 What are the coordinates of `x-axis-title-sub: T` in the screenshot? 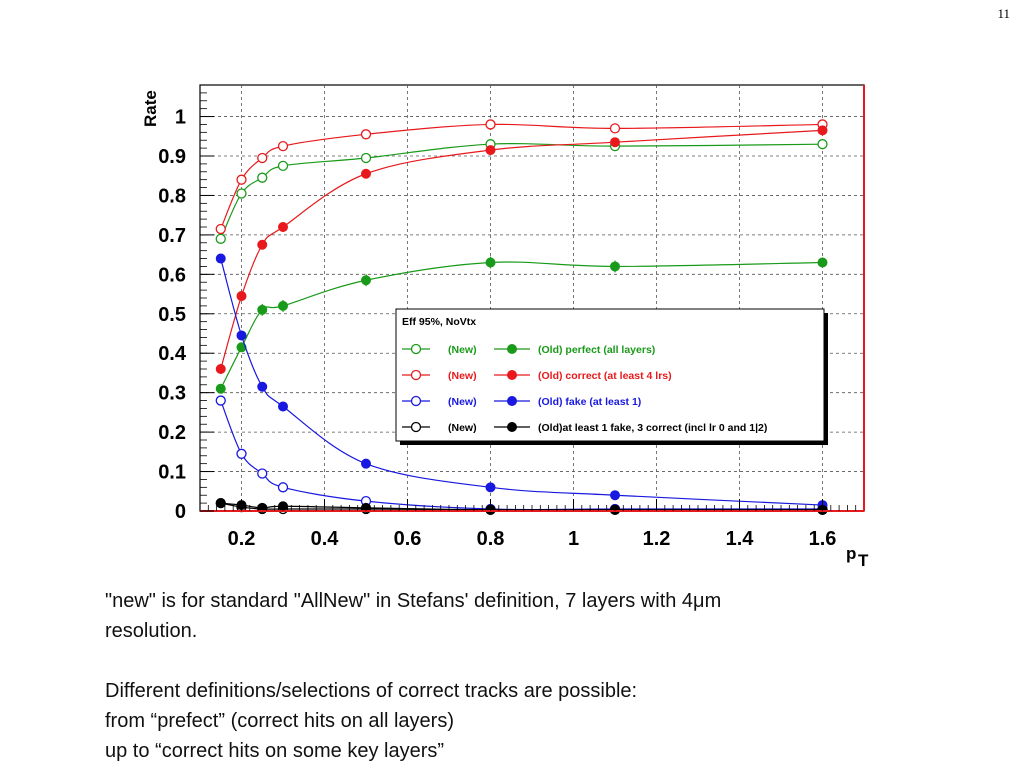 It's located at (863, 560).